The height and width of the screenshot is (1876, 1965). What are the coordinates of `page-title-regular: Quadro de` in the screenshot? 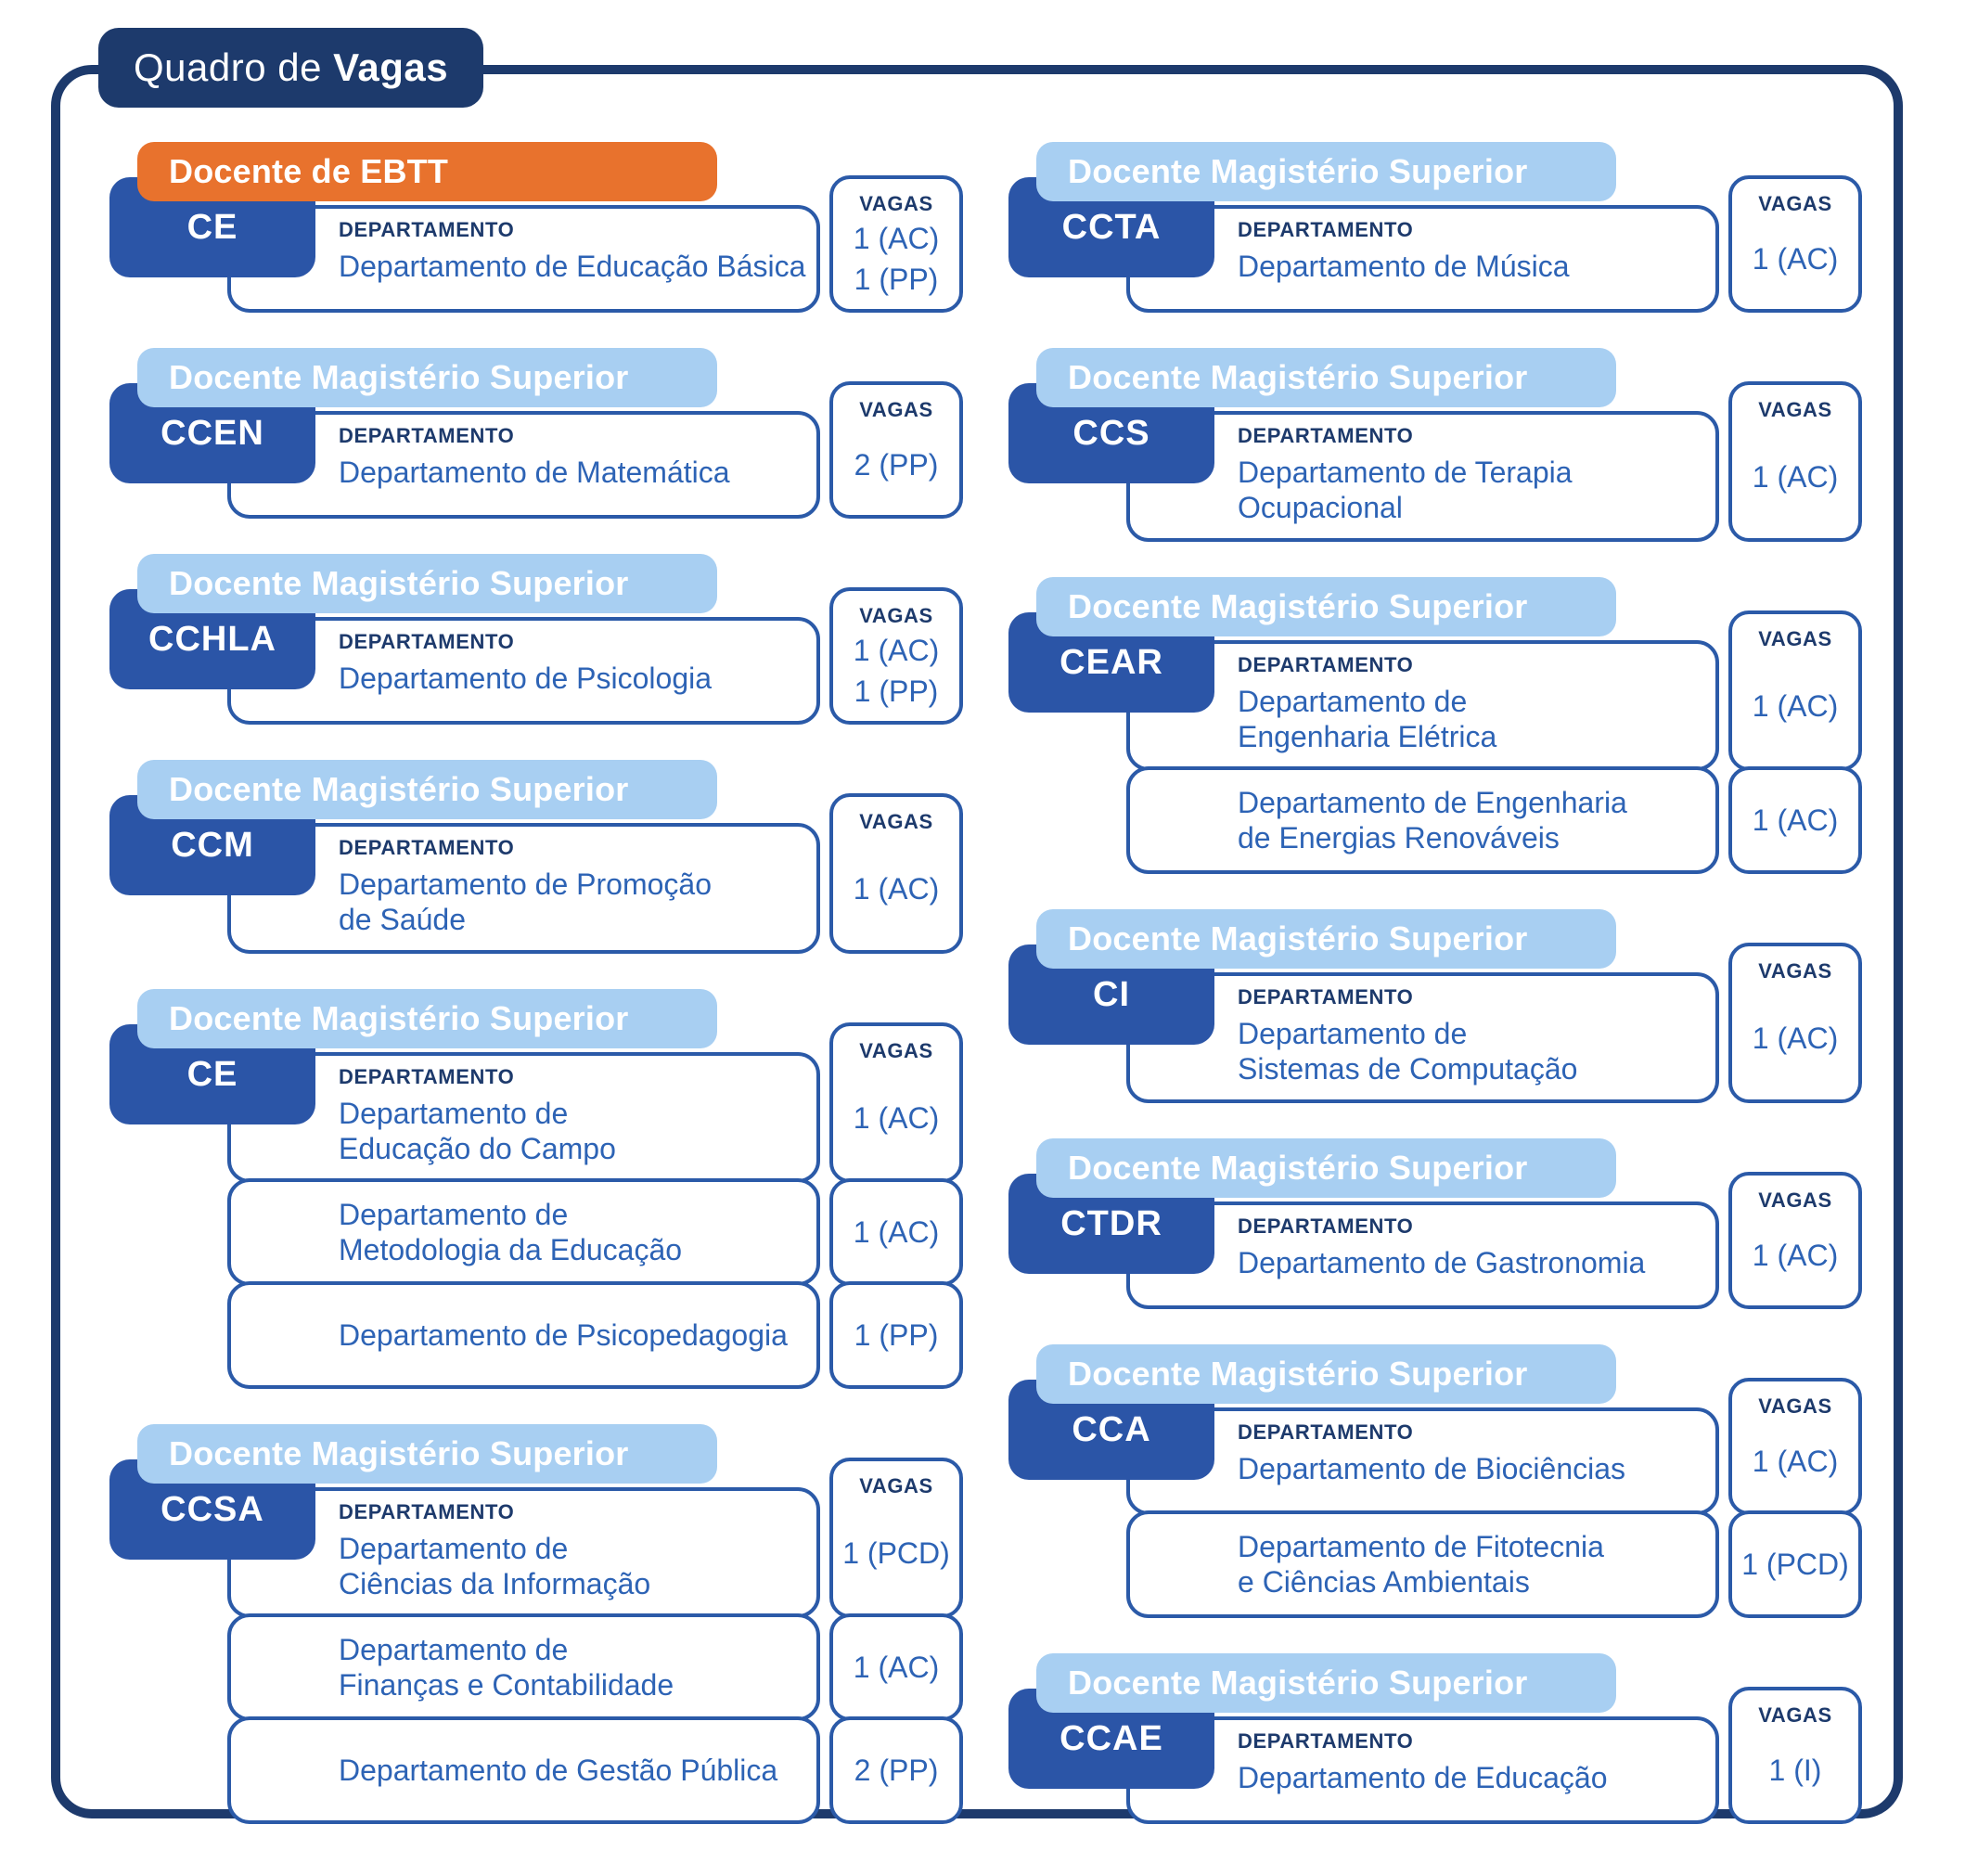 It's located at (234, 67).